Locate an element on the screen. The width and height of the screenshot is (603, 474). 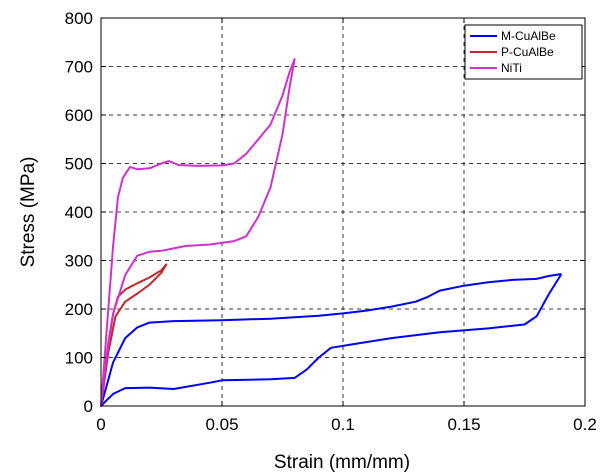
y-tick-label: 800 is located at coordinates (79, 18).